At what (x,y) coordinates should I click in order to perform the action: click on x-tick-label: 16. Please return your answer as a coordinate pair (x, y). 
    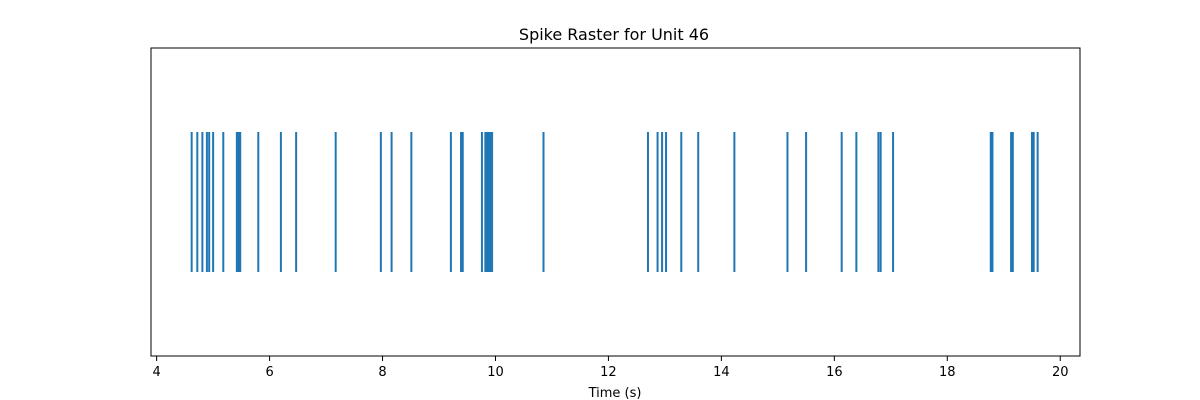
    Looking at the image, I should click on (834, 372).